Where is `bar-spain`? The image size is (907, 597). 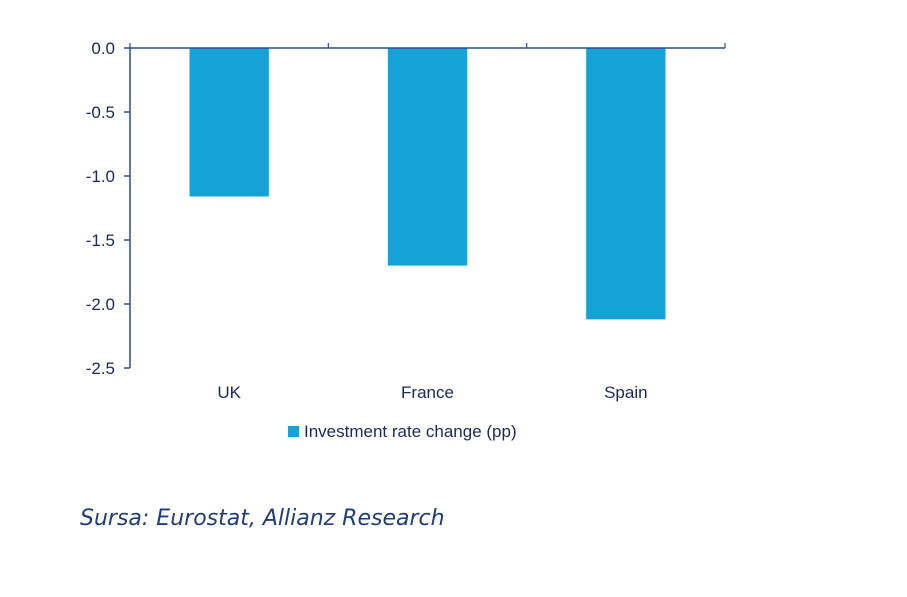
bar-spain is located at coordinates (626, 184).